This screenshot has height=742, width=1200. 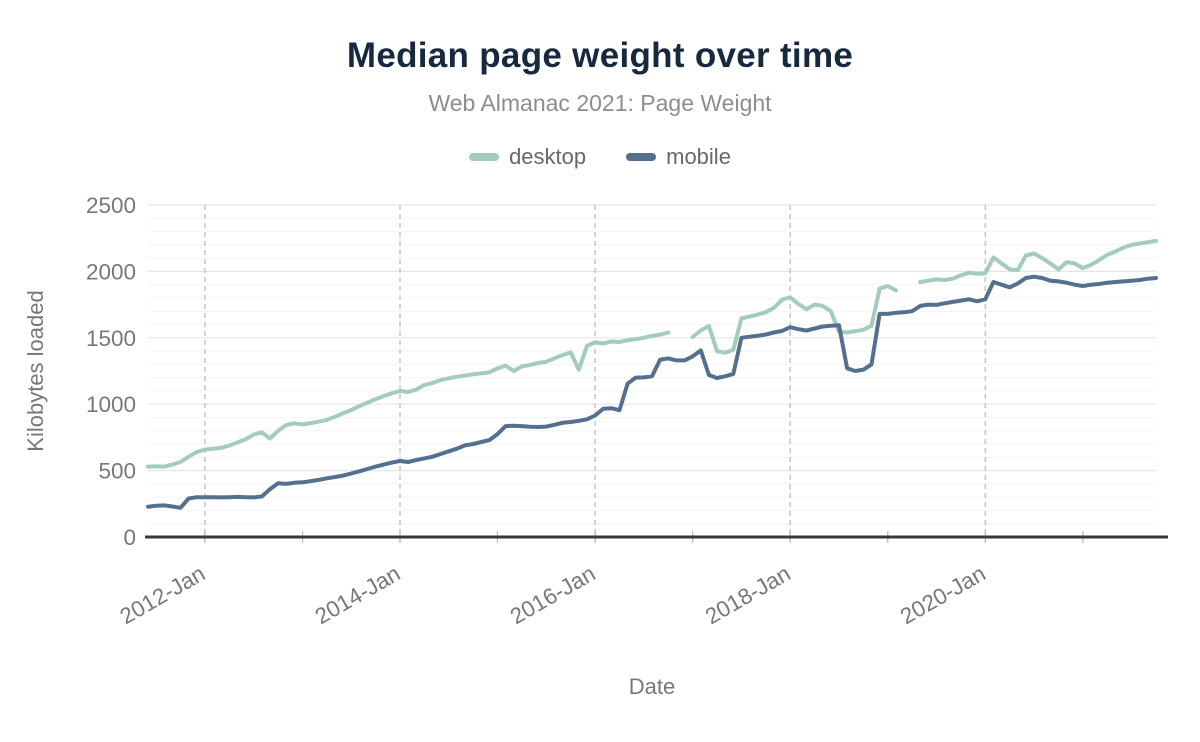 What do you see at coordinates (111, 338) in the screenshot?
I see `y-tick-label: 1500` at bounding box center [111, 338].